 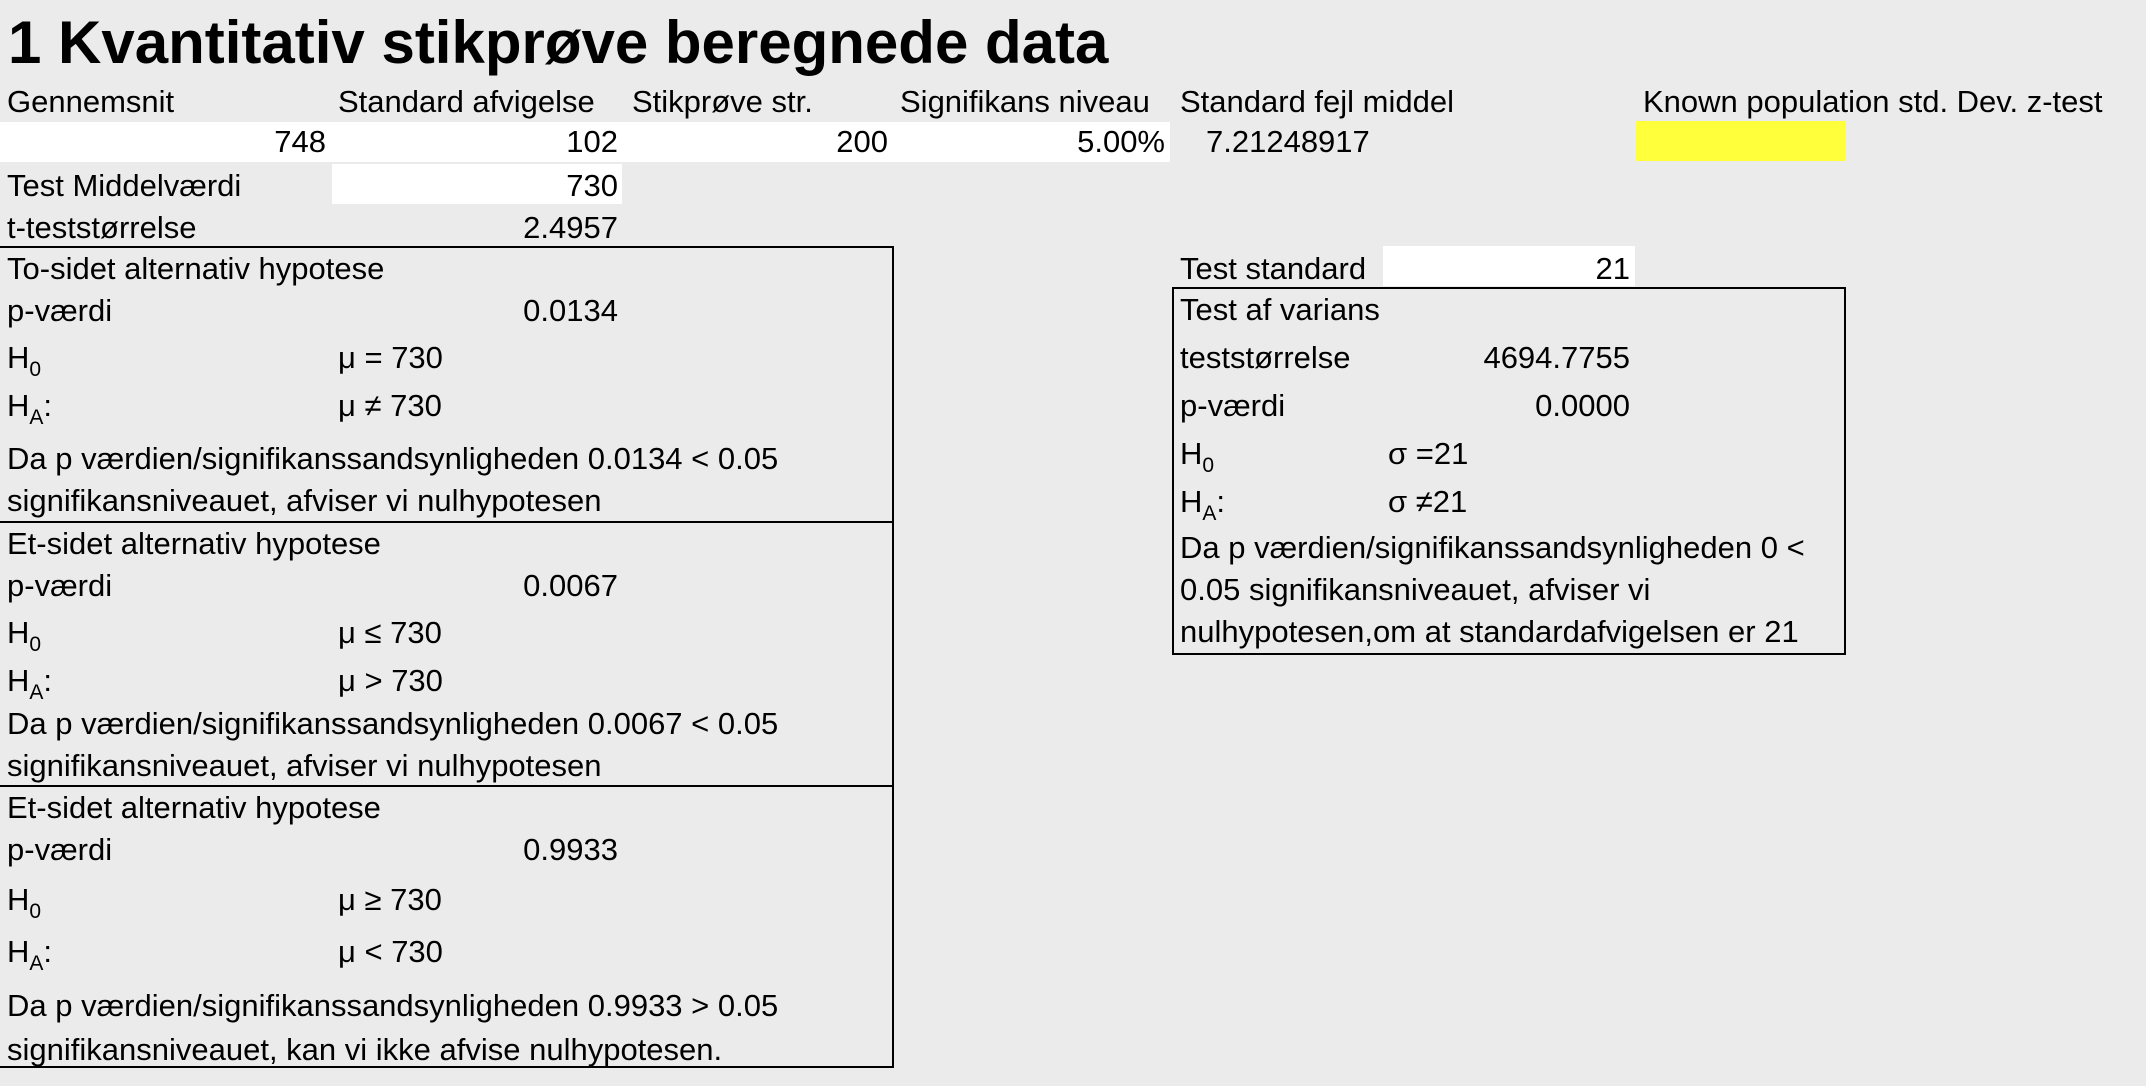 What do you see at coordinates (592, 185) in the screenshot?
I see `test-mean-value: 730` at bounding box center [592, 185].